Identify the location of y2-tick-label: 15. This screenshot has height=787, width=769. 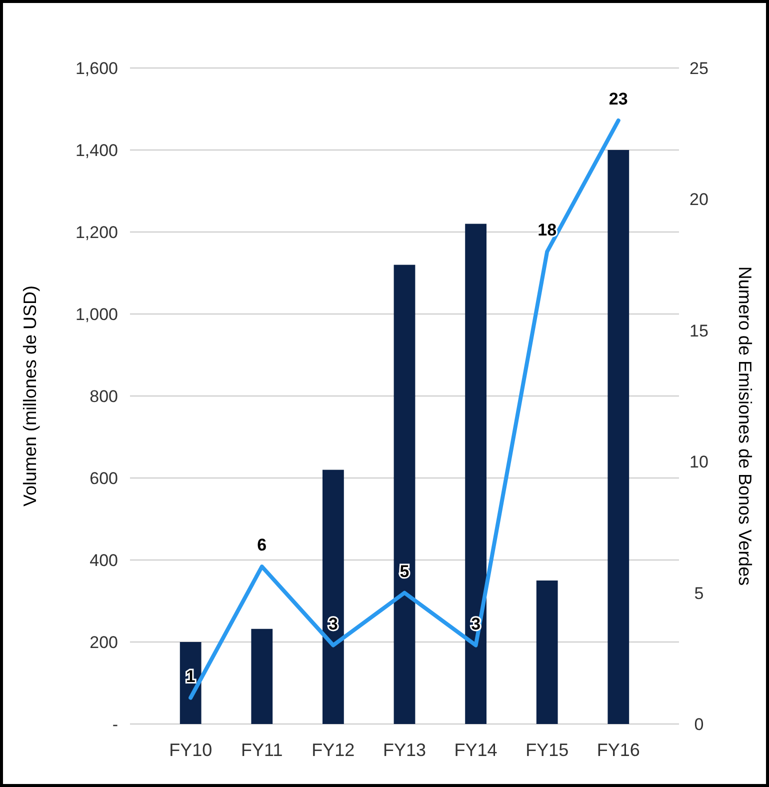
(699, 330).